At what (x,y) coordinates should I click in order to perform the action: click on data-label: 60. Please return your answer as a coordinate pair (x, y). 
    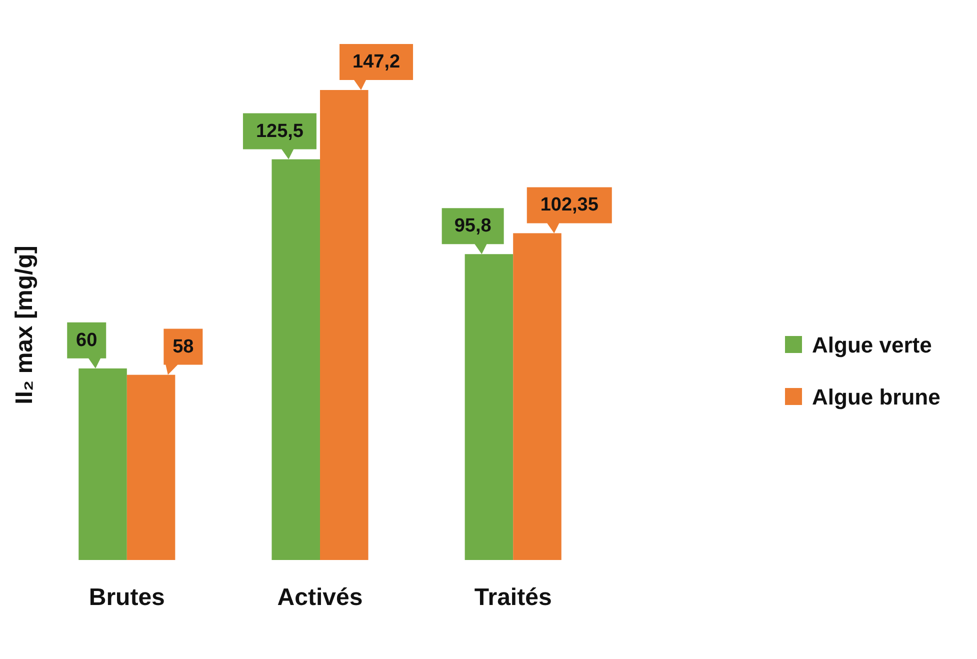
    Looking at the image, I should click on (87, 340).